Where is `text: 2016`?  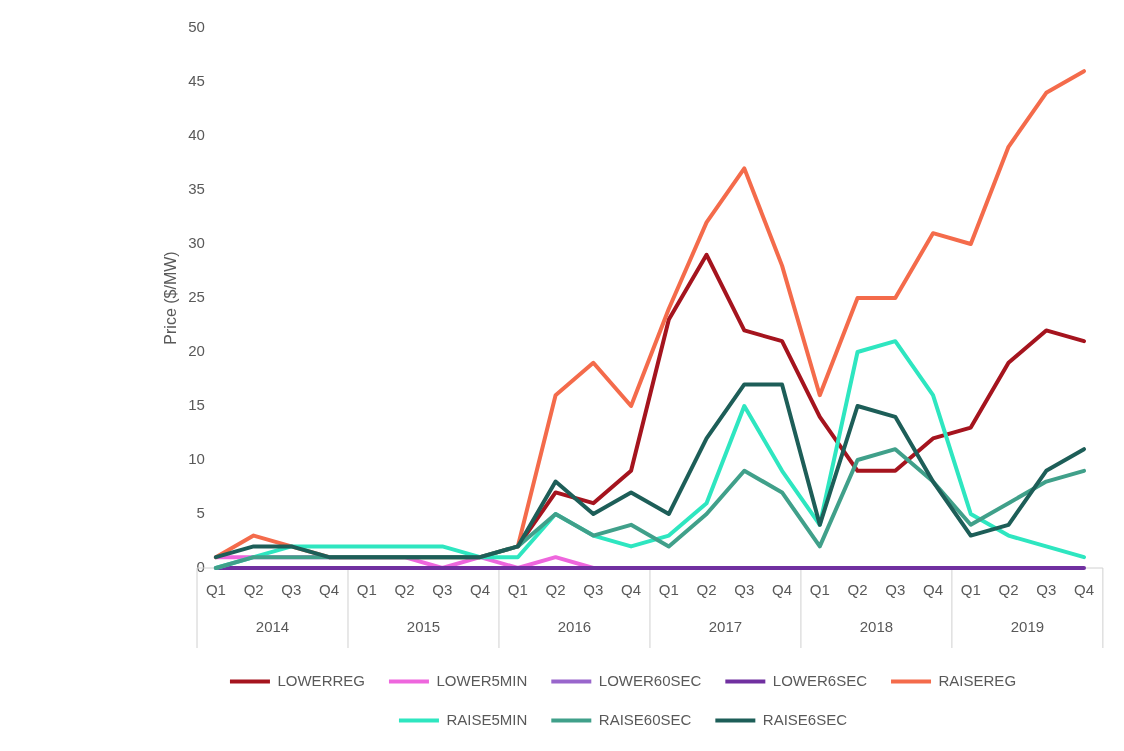
text: 2016 is located at coordinates (574, 627).